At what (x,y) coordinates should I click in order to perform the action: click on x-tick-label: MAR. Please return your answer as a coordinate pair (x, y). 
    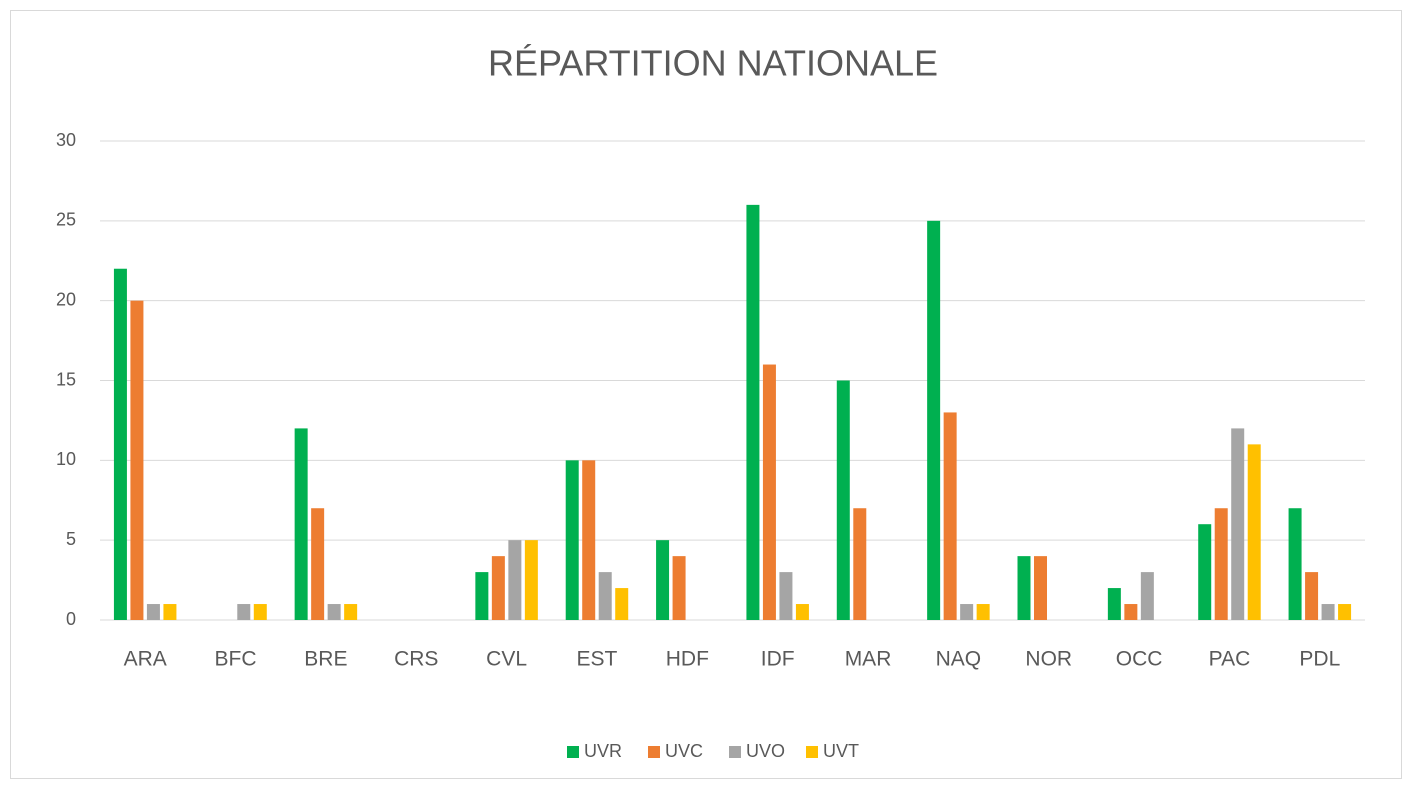
    Looking at the image, I should click on (868, 659).